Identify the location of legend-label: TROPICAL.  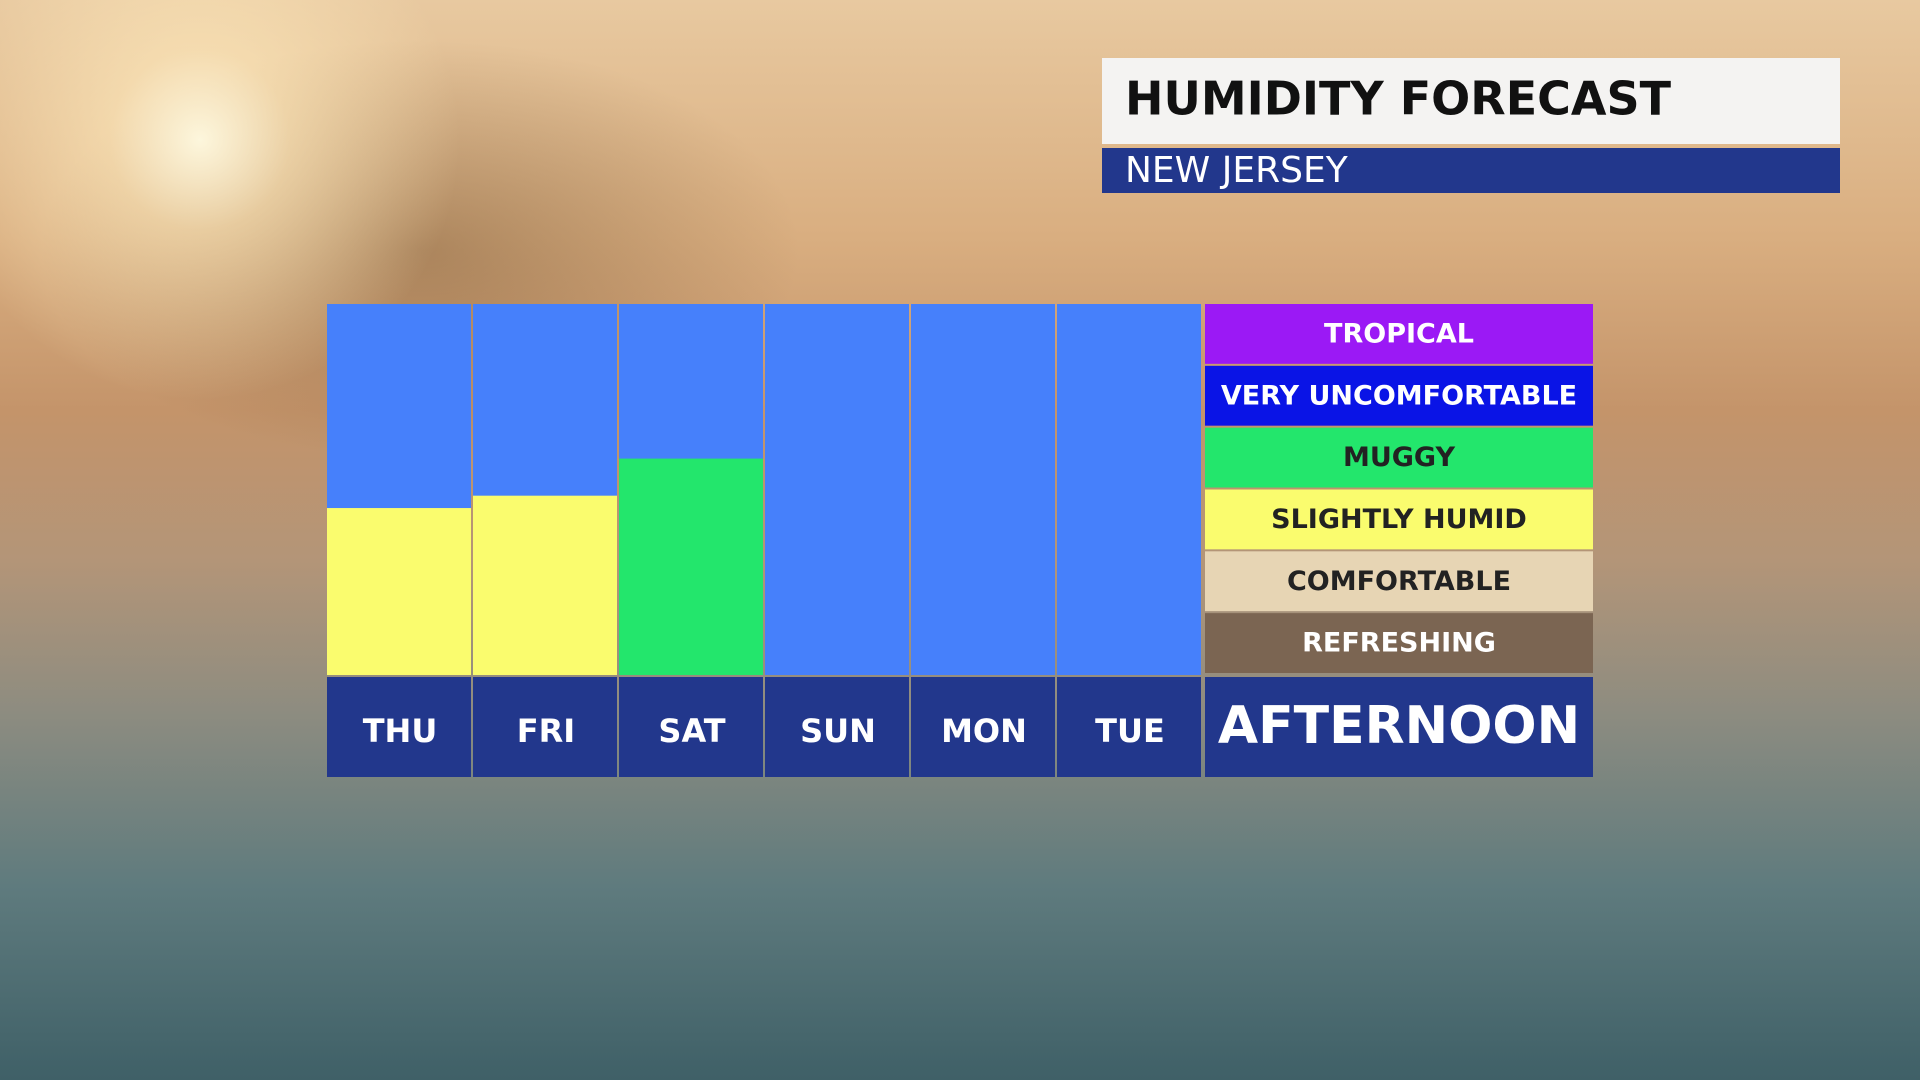
(1399, 333).